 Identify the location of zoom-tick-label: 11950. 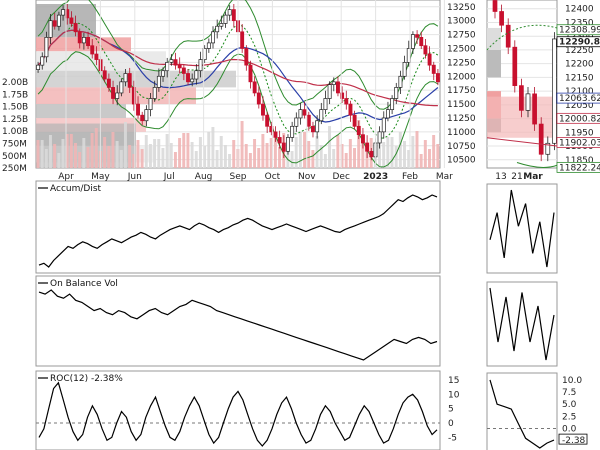
(579, 133).